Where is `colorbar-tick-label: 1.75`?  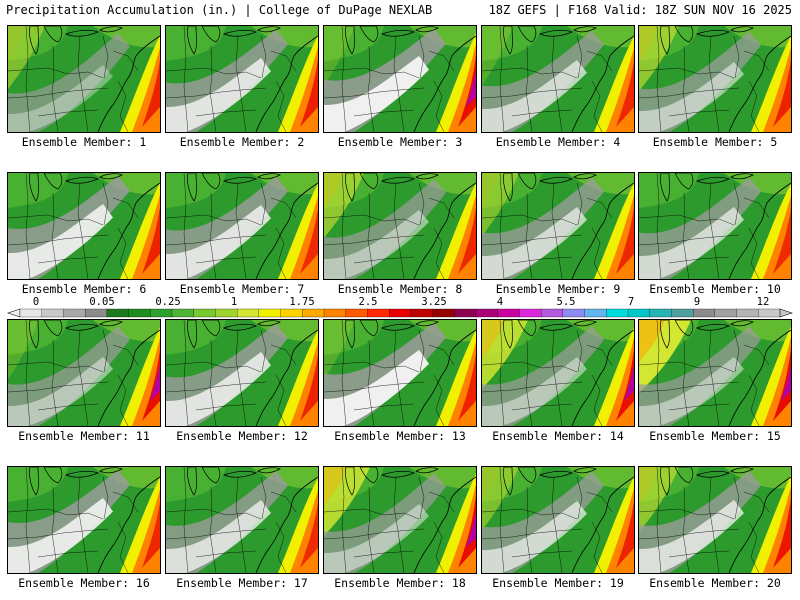
colorbar-tick-label: 1.75 is located at coordinates (302, 302).